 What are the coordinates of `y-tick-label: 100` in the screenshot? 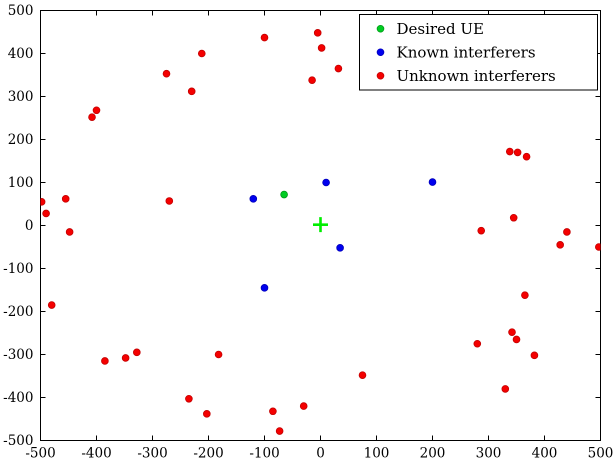 It's located at (21, 183).